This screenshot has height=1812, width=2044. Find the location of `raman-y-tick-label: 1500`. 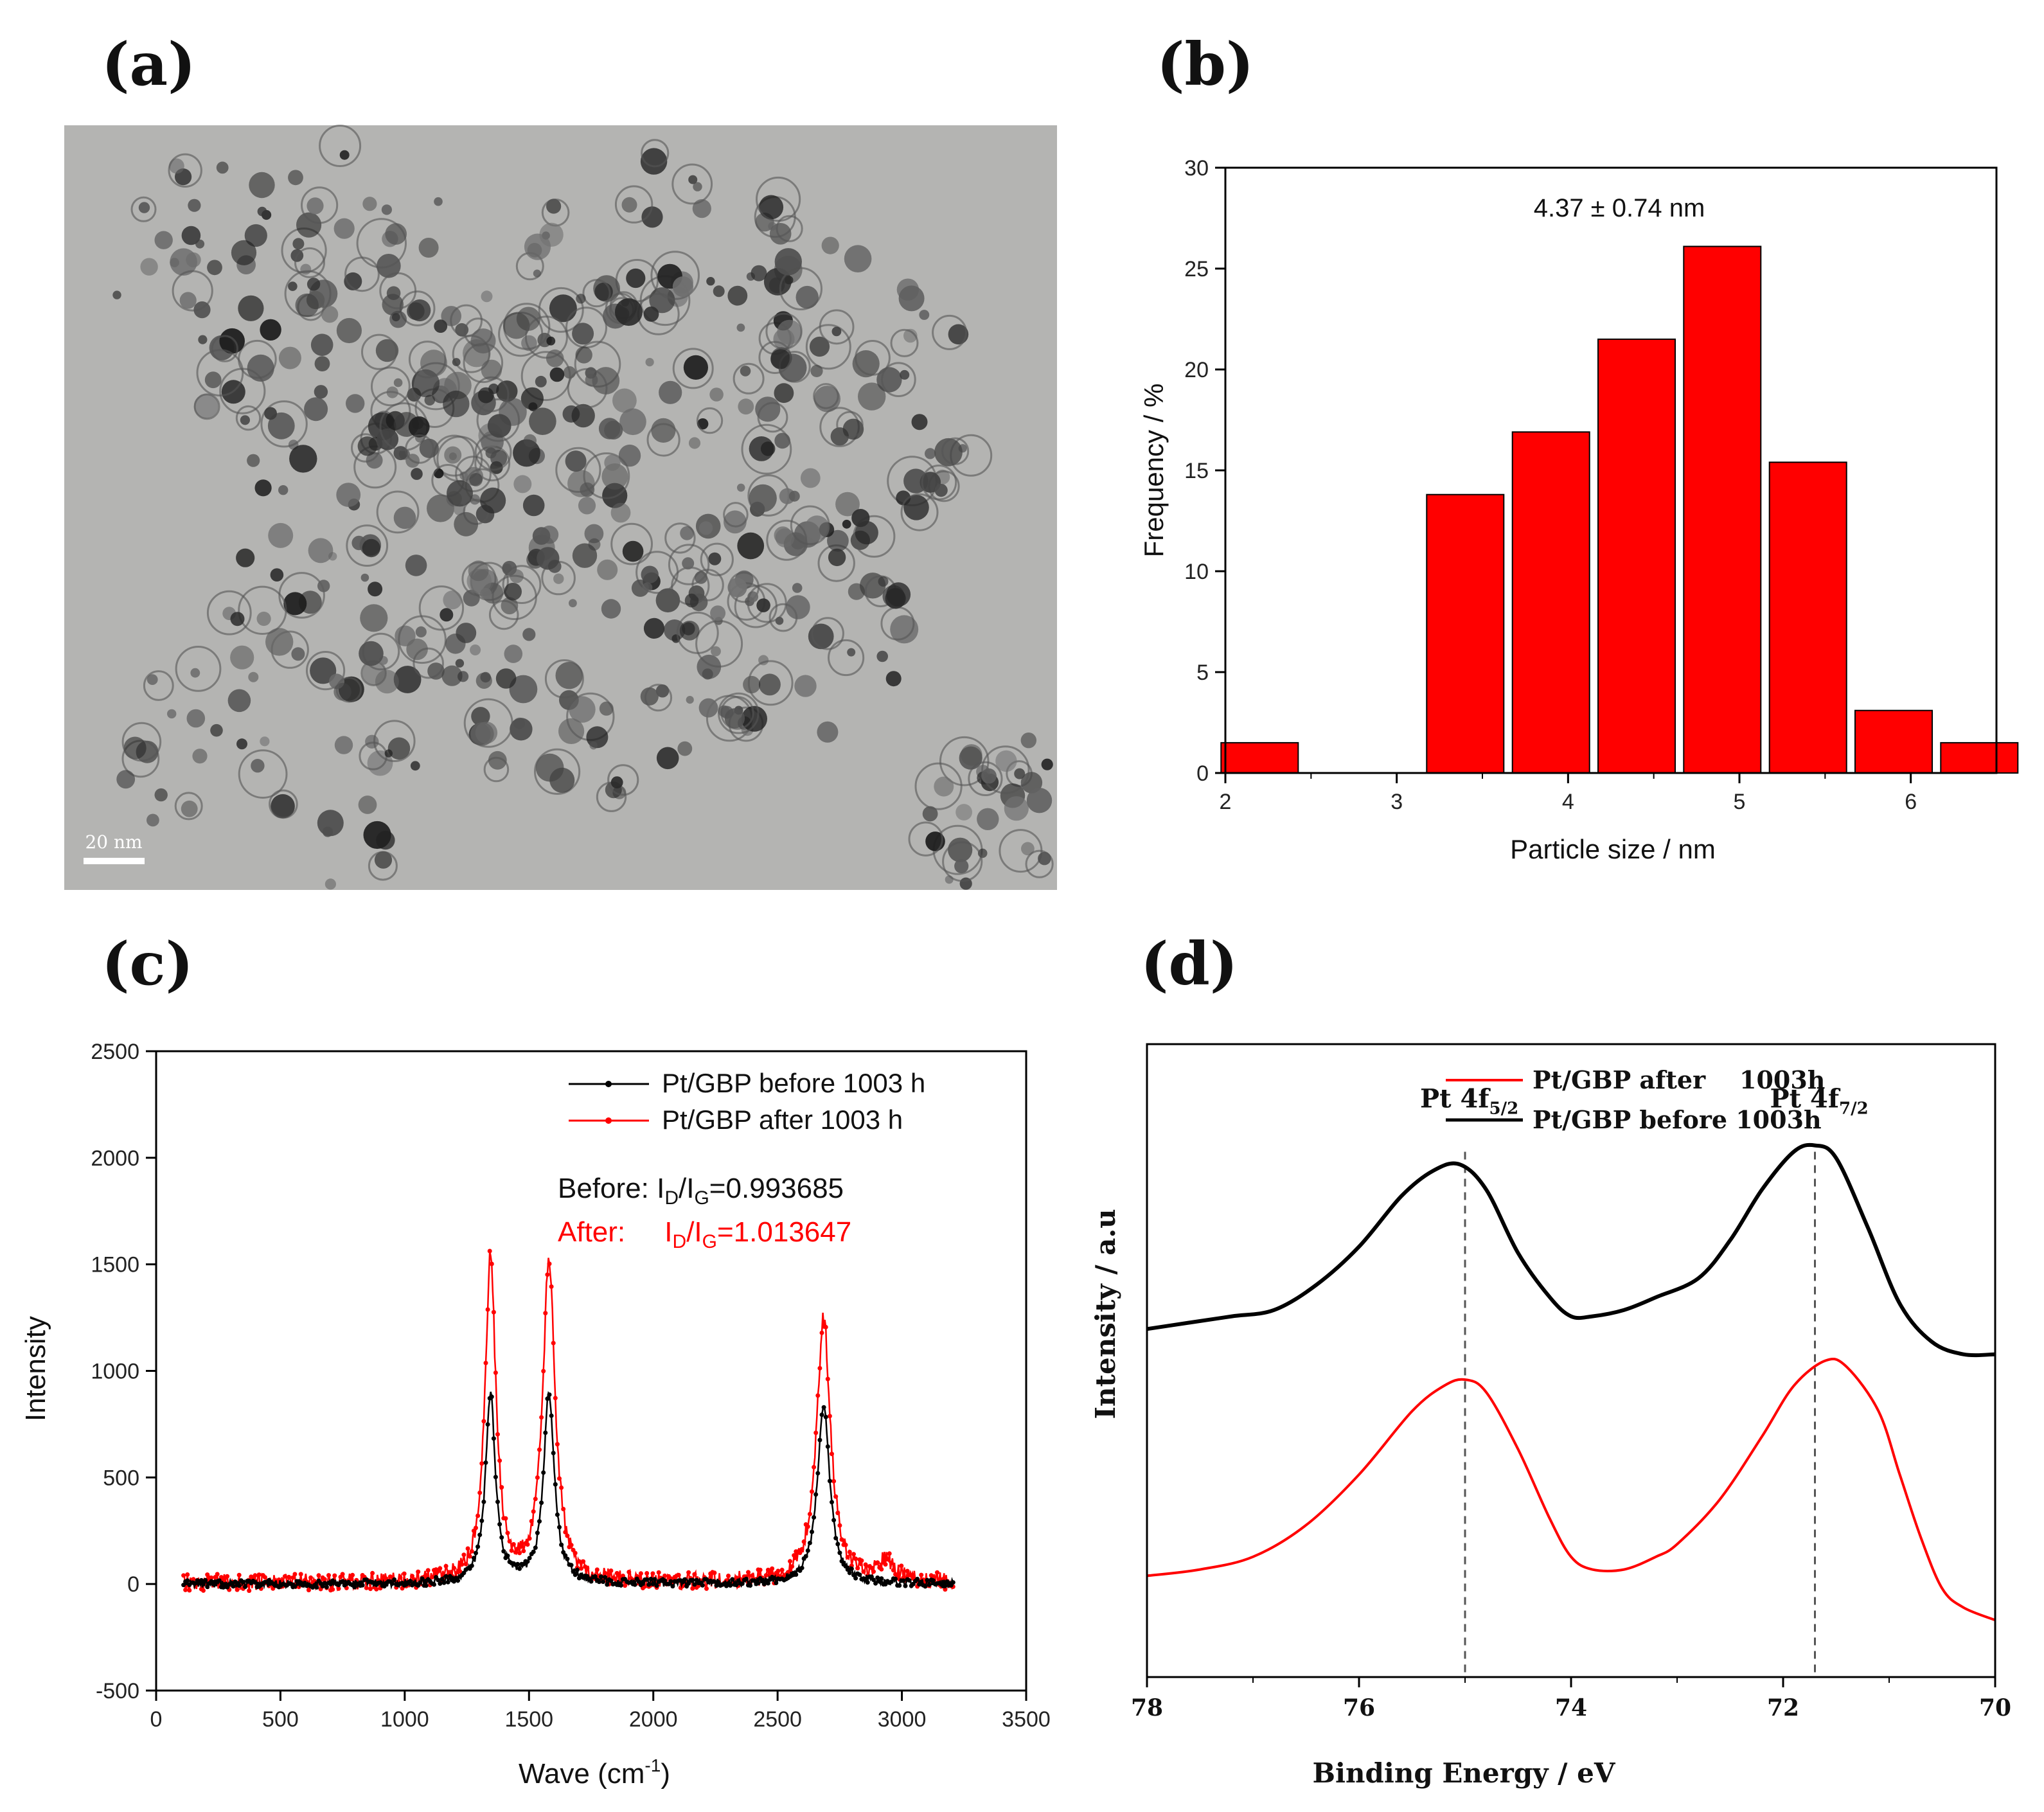

raman-y-tick-label: 1500 is located at coordinates (115, 1265).